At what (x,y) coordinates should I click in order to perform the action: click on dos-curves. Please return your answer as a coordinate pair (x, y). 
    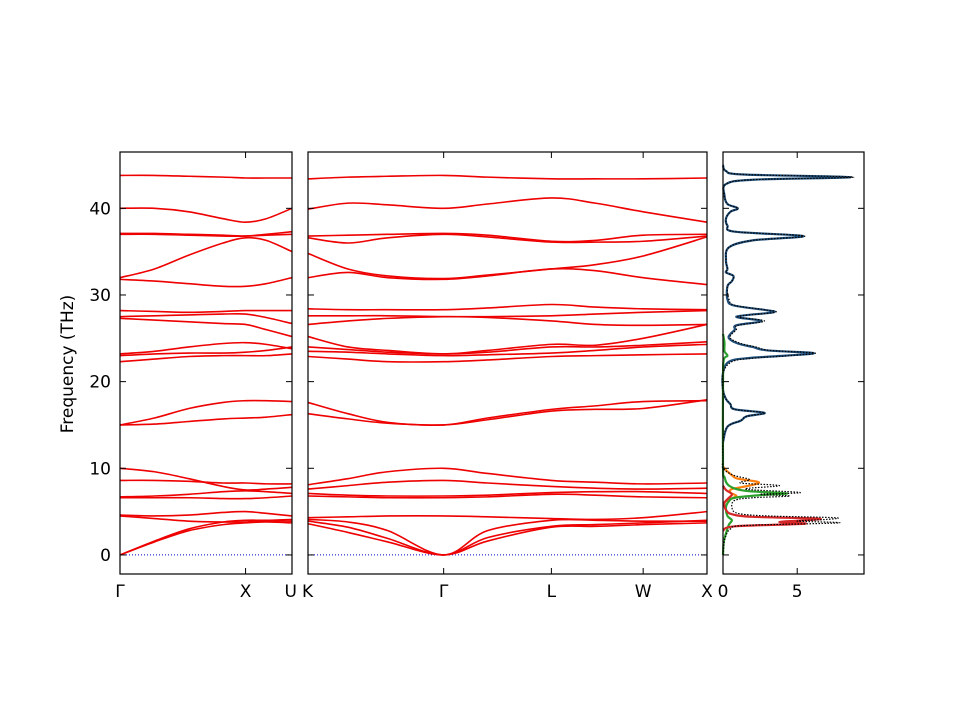
    Looking at the image, I should click on (788, 360).